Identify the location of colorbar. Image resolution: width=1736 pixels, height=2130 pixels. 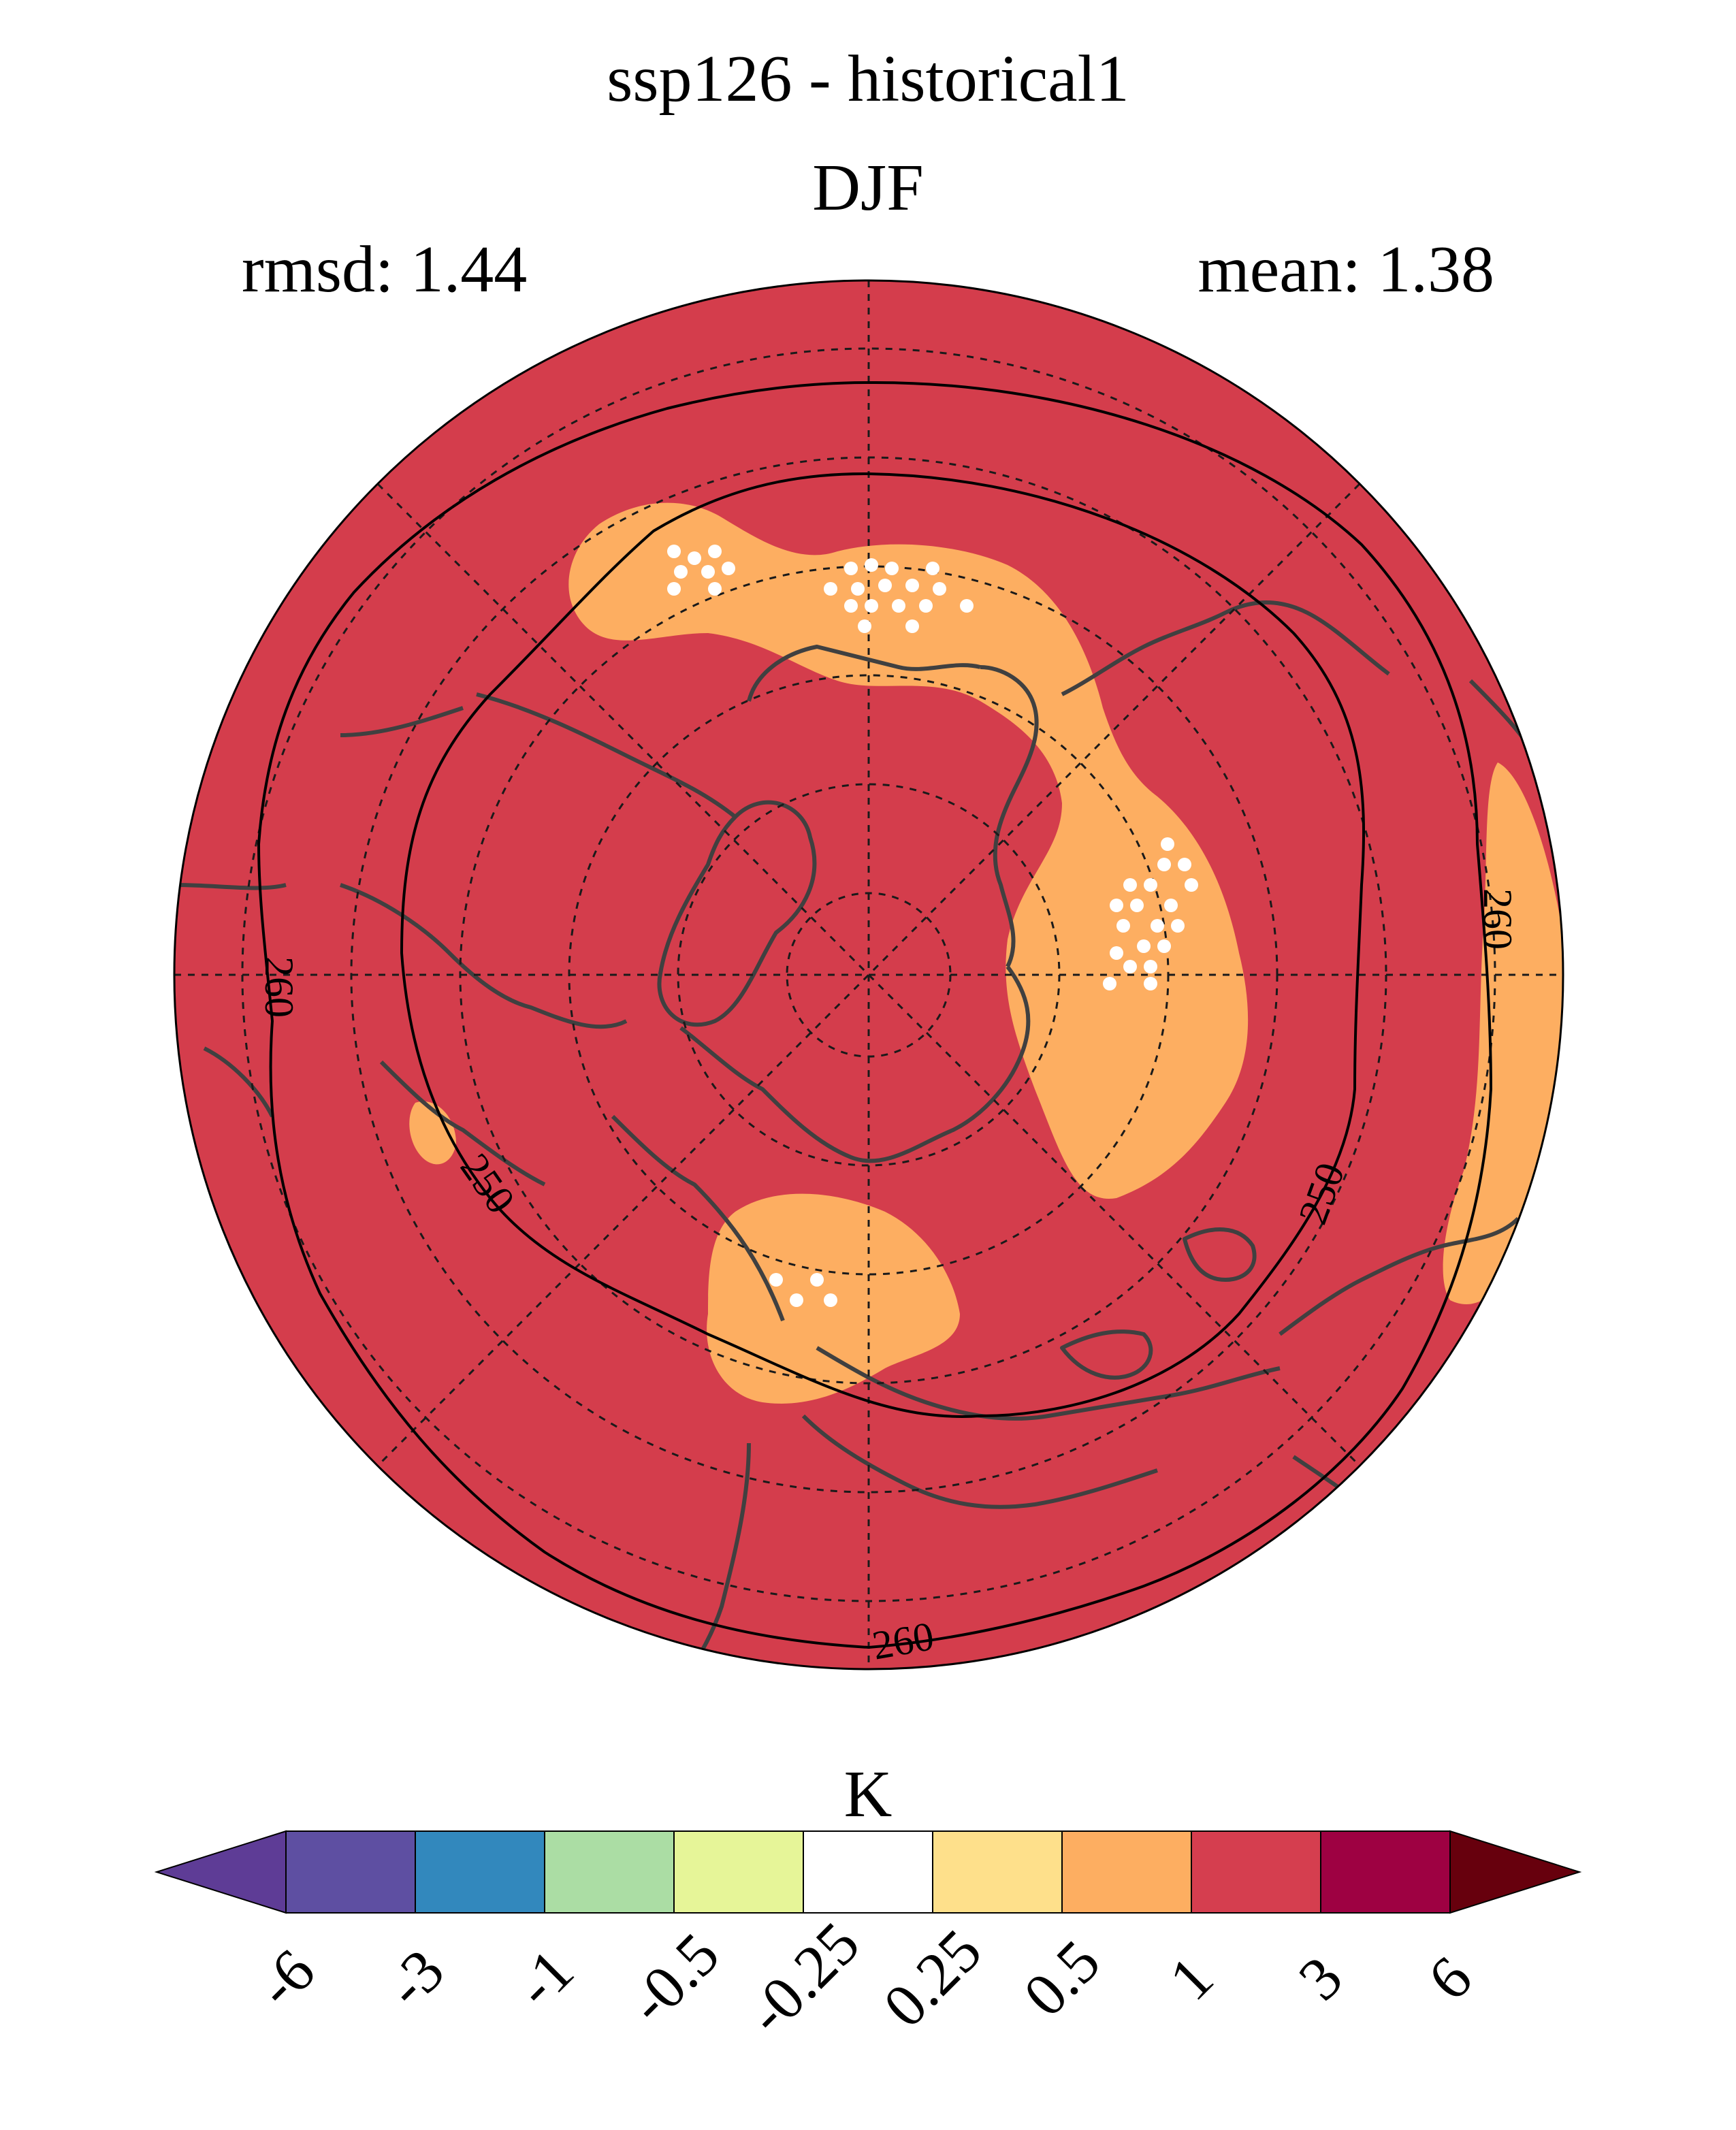
(868, 1872).